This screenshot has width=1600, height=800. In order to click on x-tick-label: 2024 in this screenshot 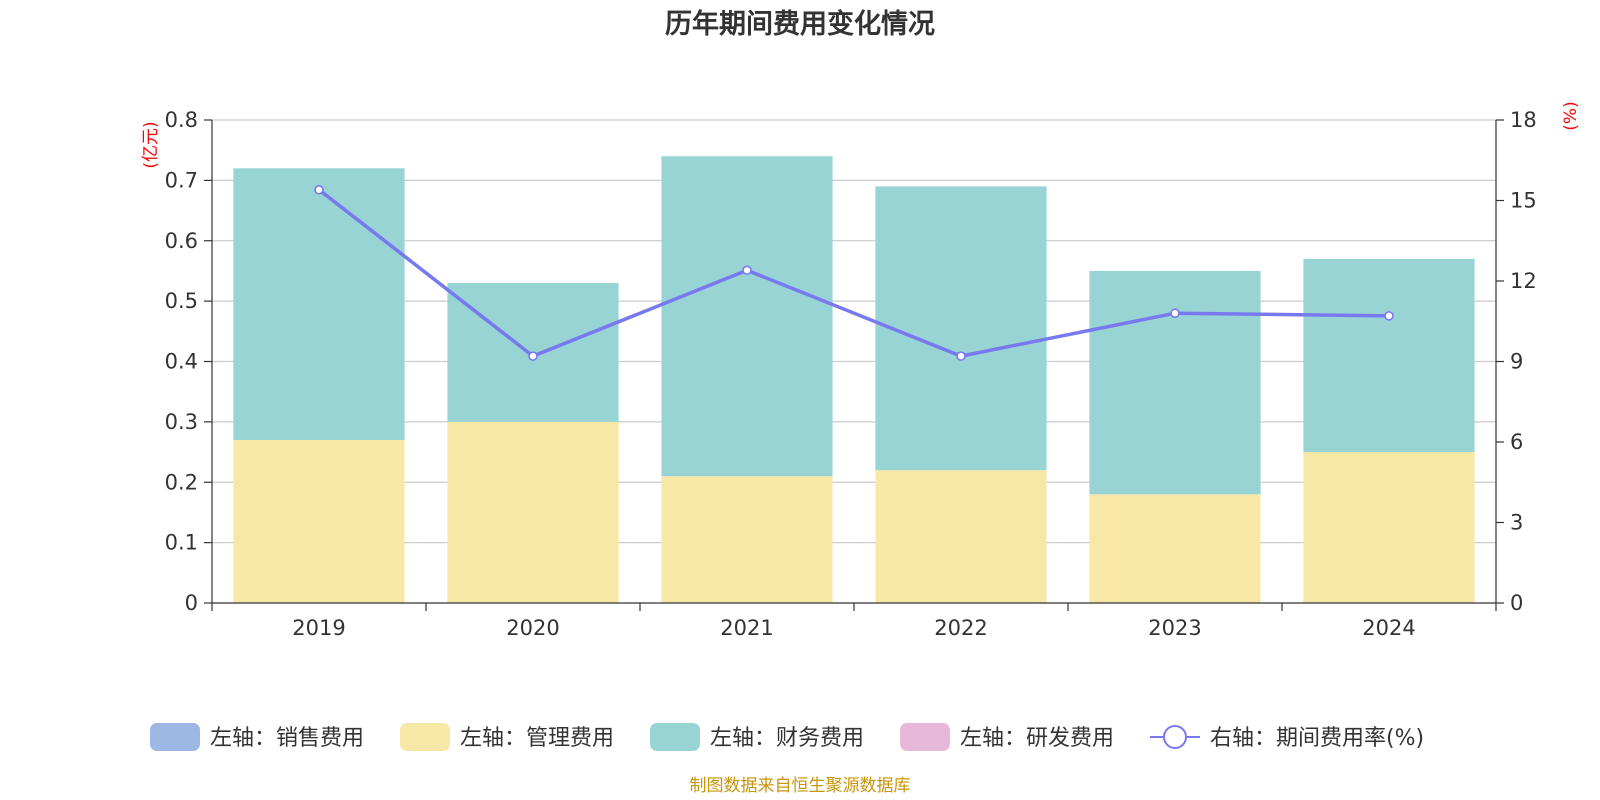, I will do `click(1388, 628)`.